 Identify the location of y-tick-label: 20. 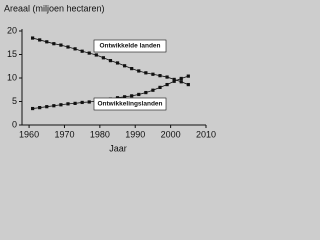
(12, 30).